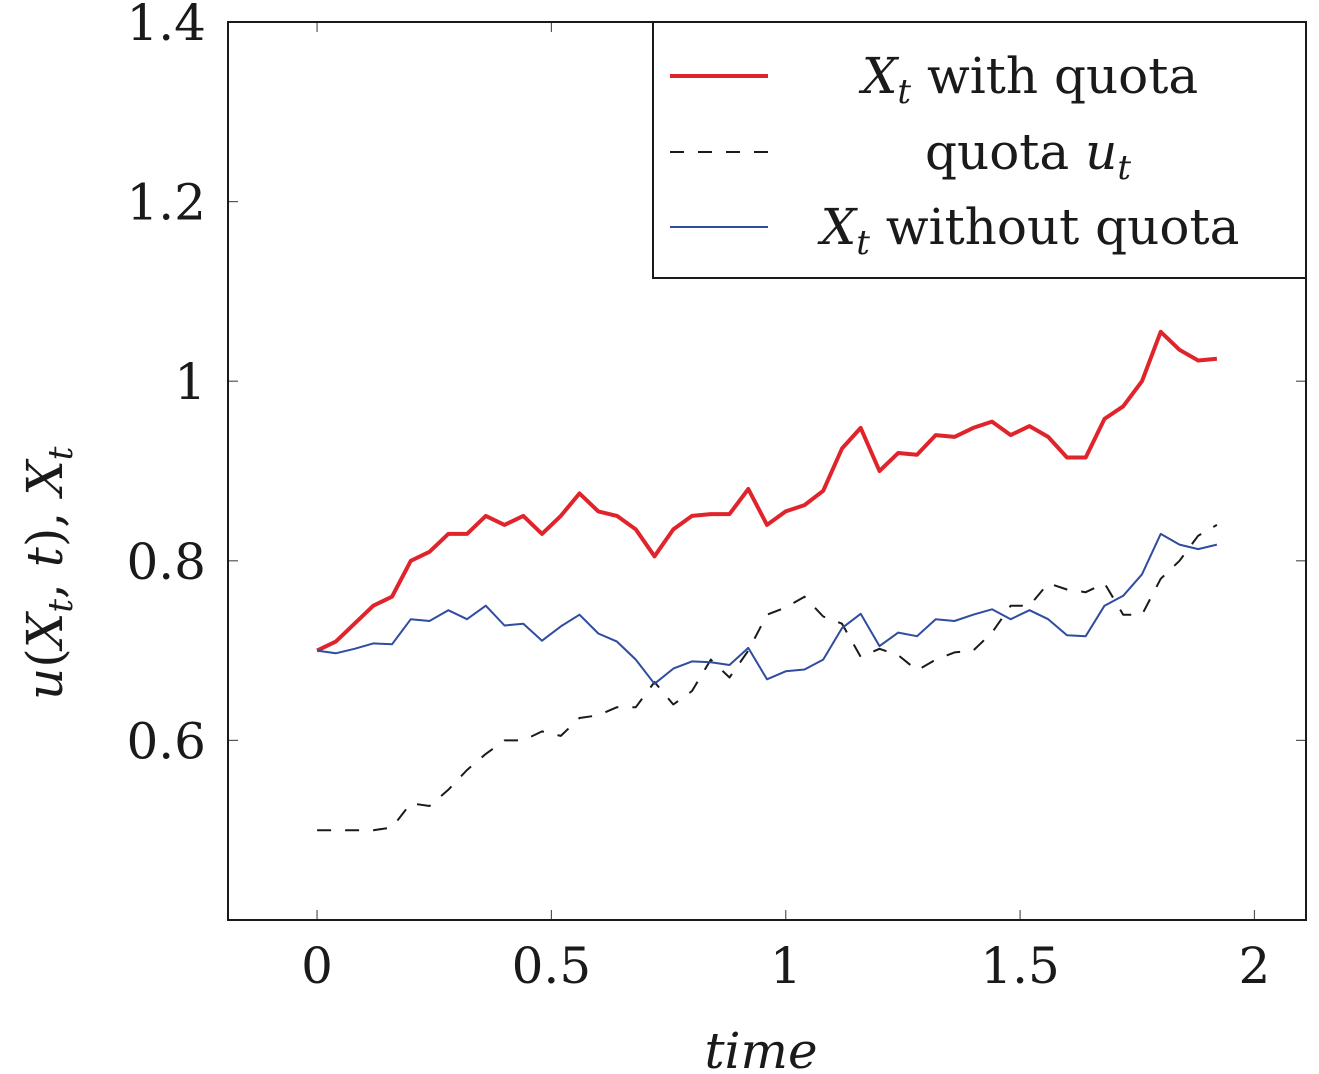 The image size is (1319, 1074). I want to click on y-label-sub-t2: t, so click(61, 453).